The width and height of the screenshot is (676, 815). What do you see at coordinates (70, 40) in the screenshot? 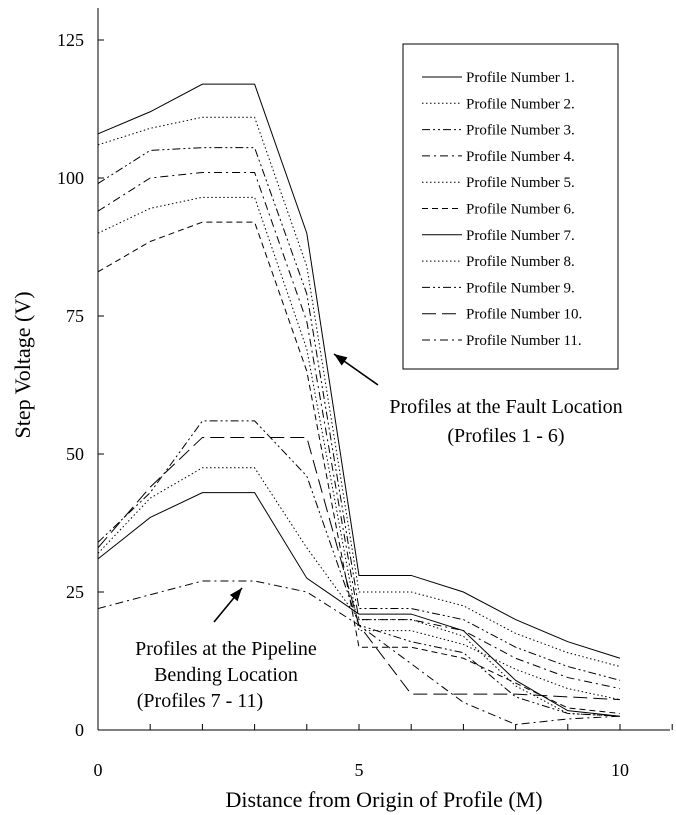
I see `y-tick-label: 125` at bounding box center [70, 40].